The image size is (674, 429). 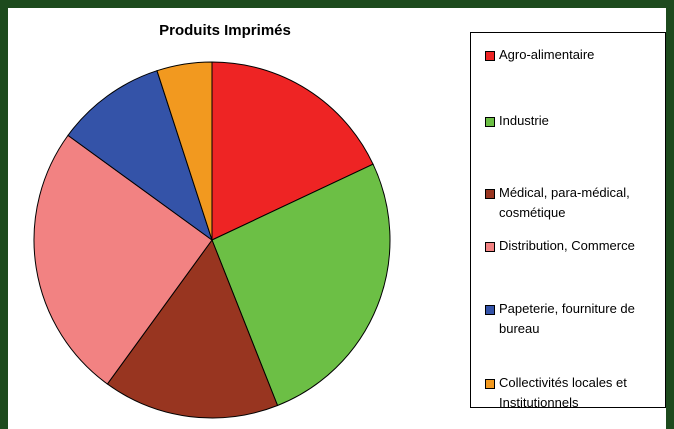 What do you see at coordinates (524, 120) in the screenshot?
I see `legend-label: Industrie` at bounding box center [524, 120].